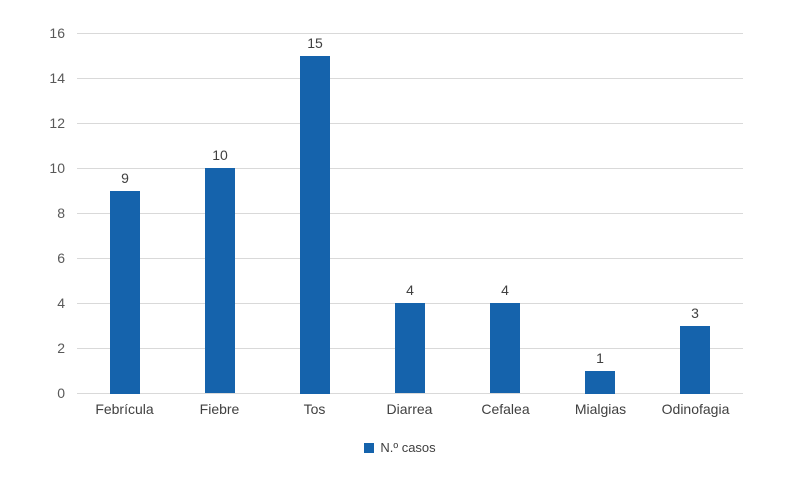 Image resolution: width=800 pixels, height=495 pixels. What do you see at coordinates (219, 409) in the screenshot?
I see `x-tick-label: Fiebre` at bounding box center [219, 409].